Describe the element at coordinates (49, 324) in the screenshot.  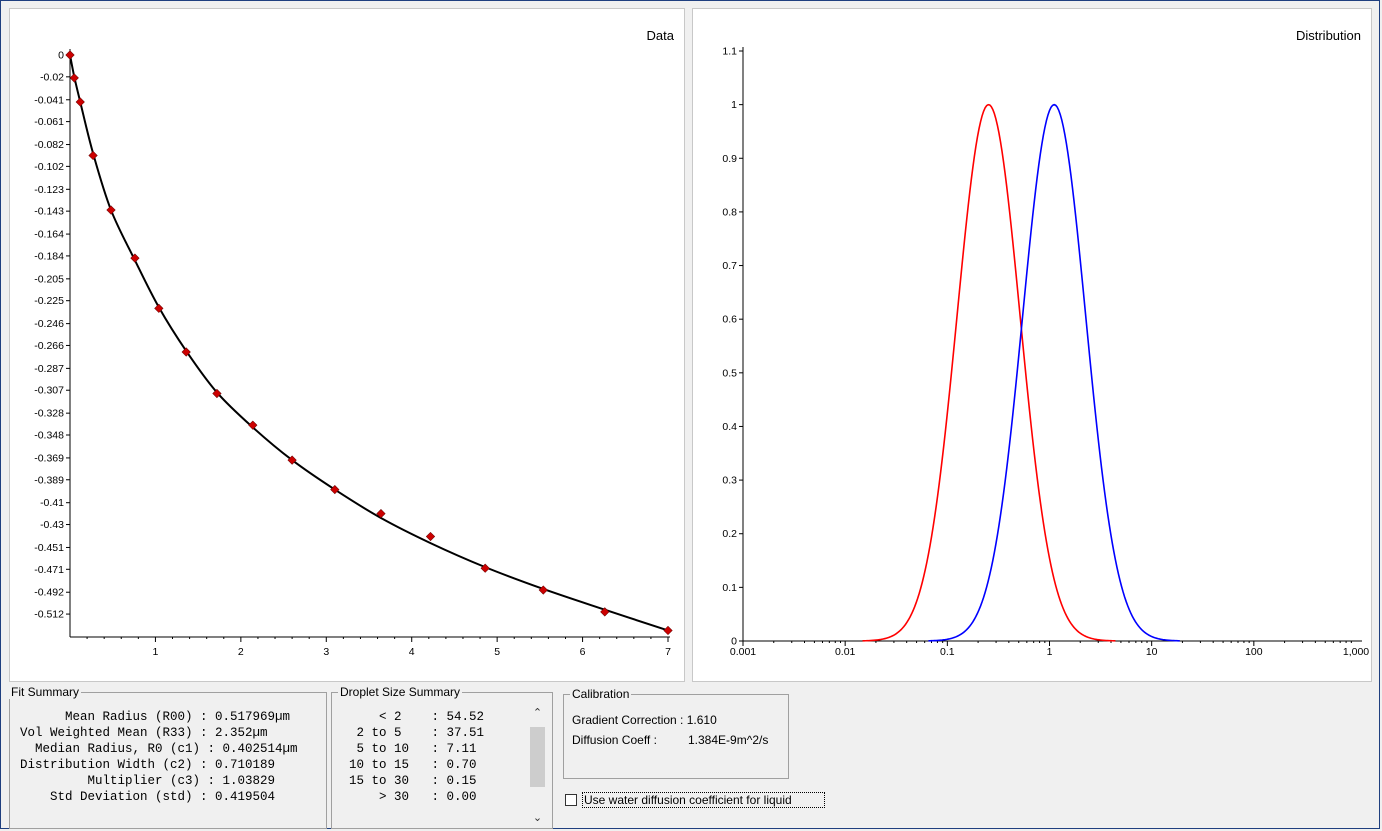
I see `y-tick-label: -0.246` at that location.